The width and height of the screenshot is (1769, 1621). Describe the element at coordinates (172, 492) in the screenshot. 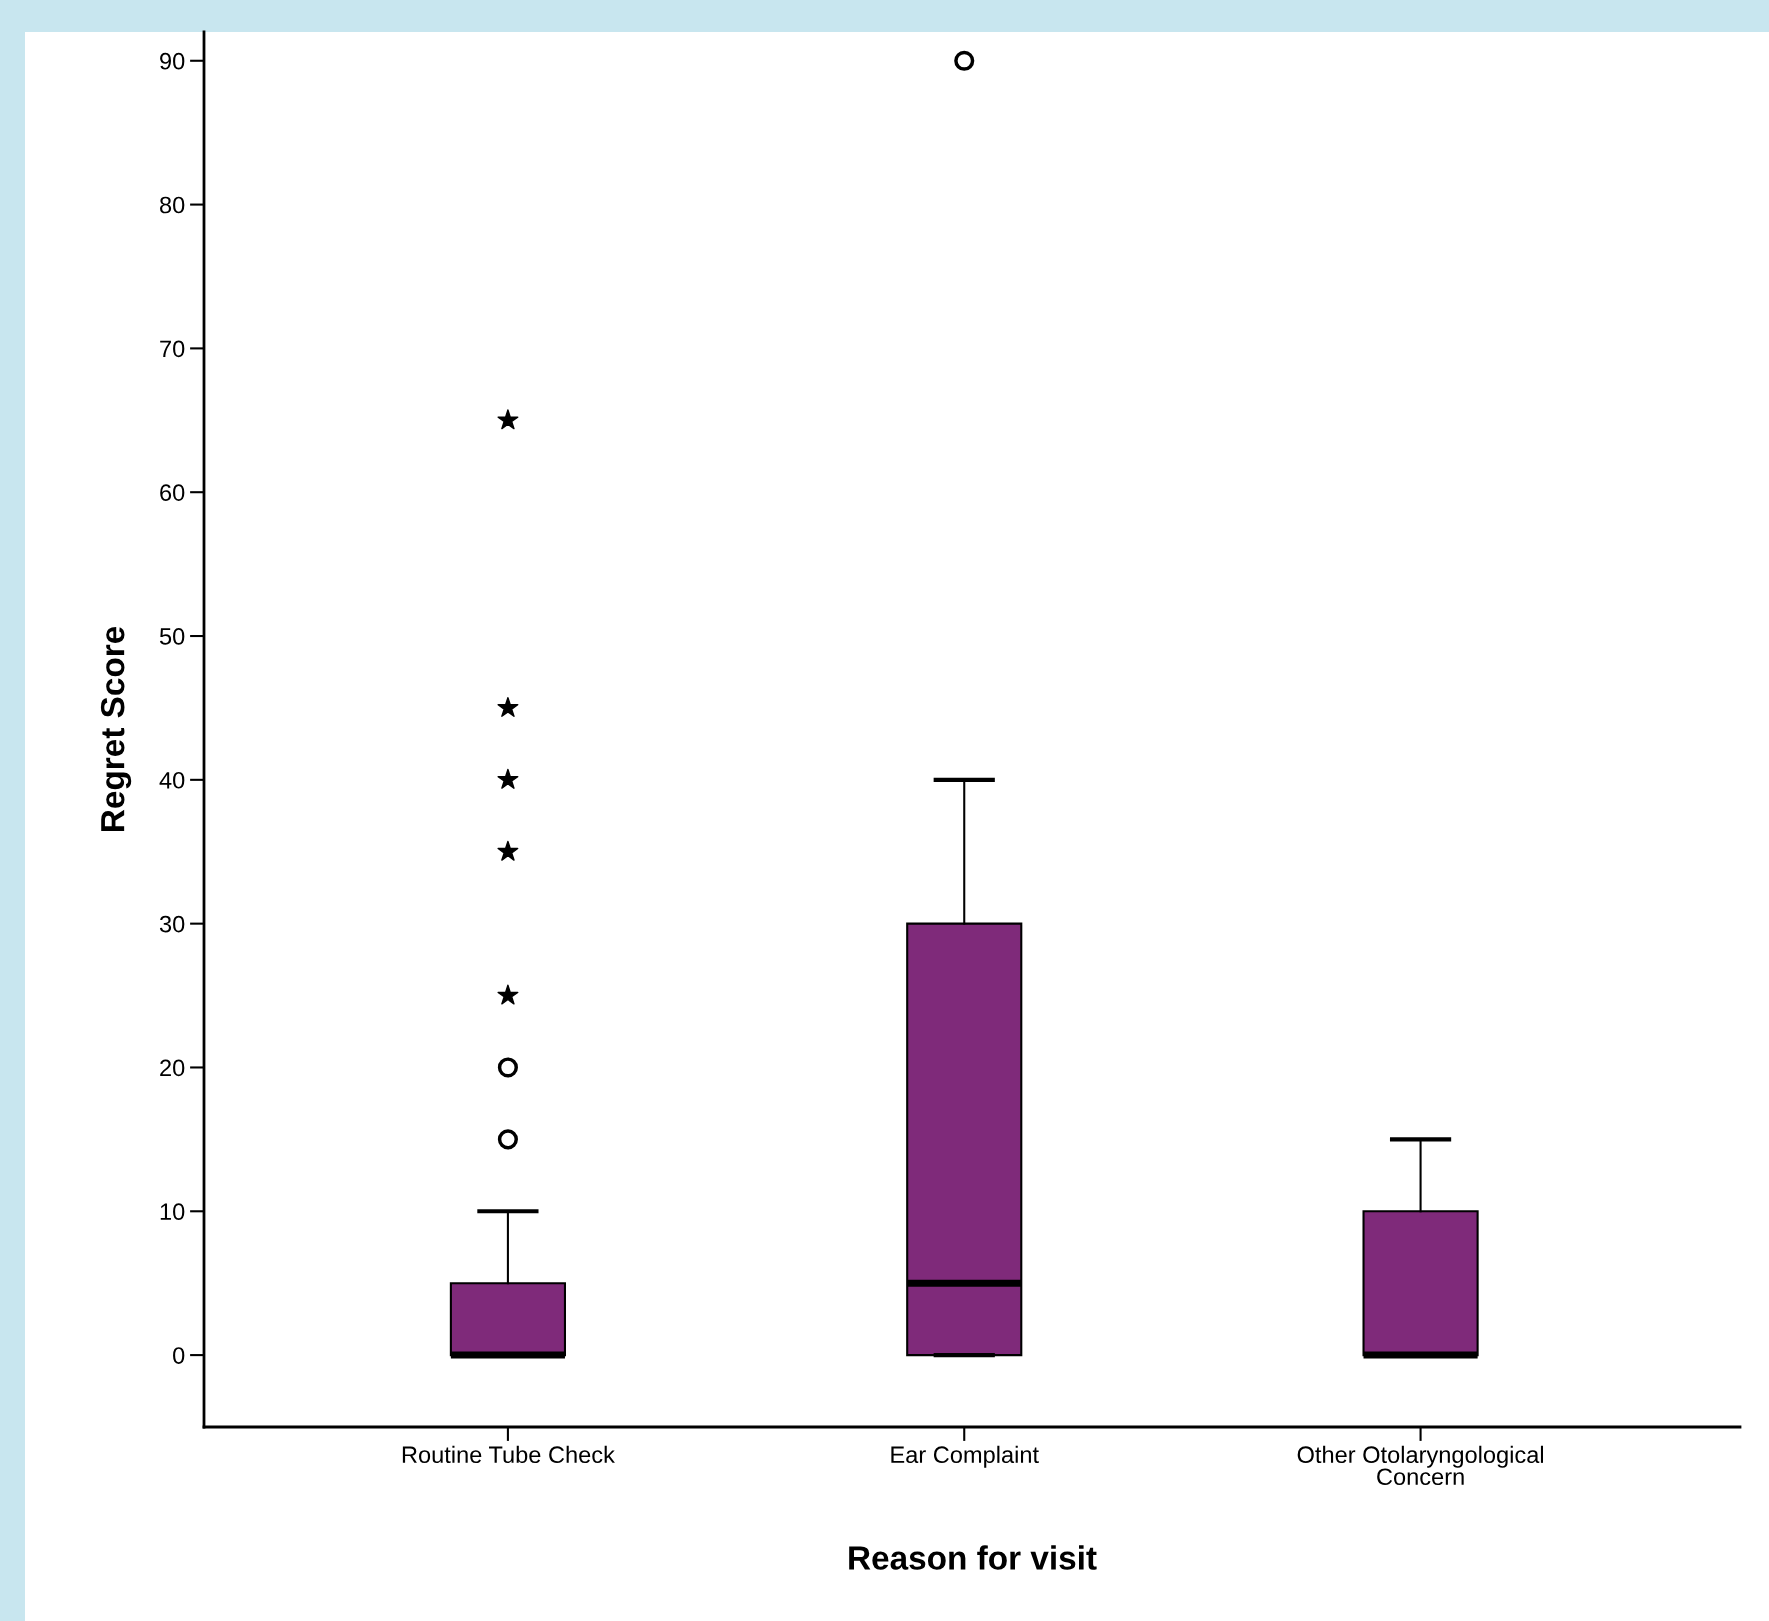

I see `y-tick-label: 60` at that location.